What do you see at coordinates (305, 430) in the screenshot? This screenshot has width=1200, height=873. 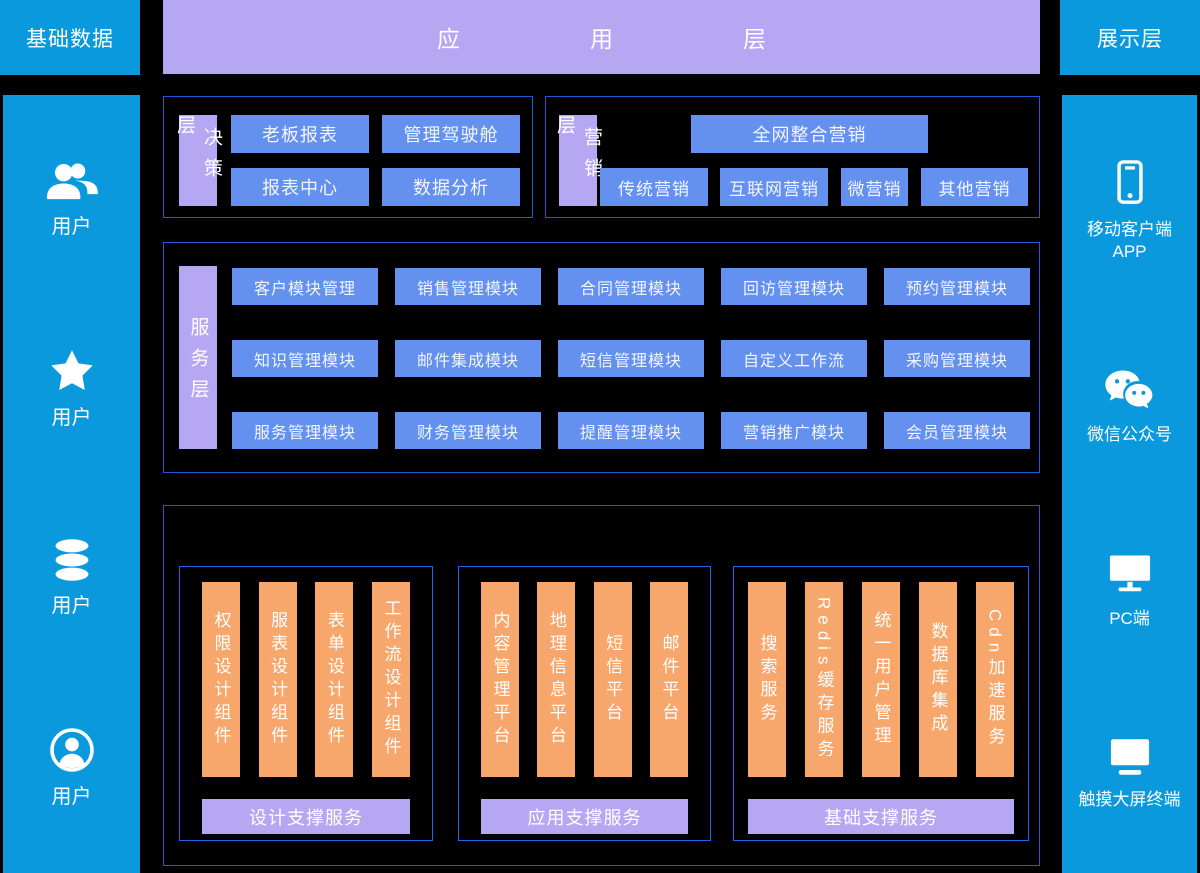 I see `service-module: 服务管理模块` at bounding box center [305, 430].